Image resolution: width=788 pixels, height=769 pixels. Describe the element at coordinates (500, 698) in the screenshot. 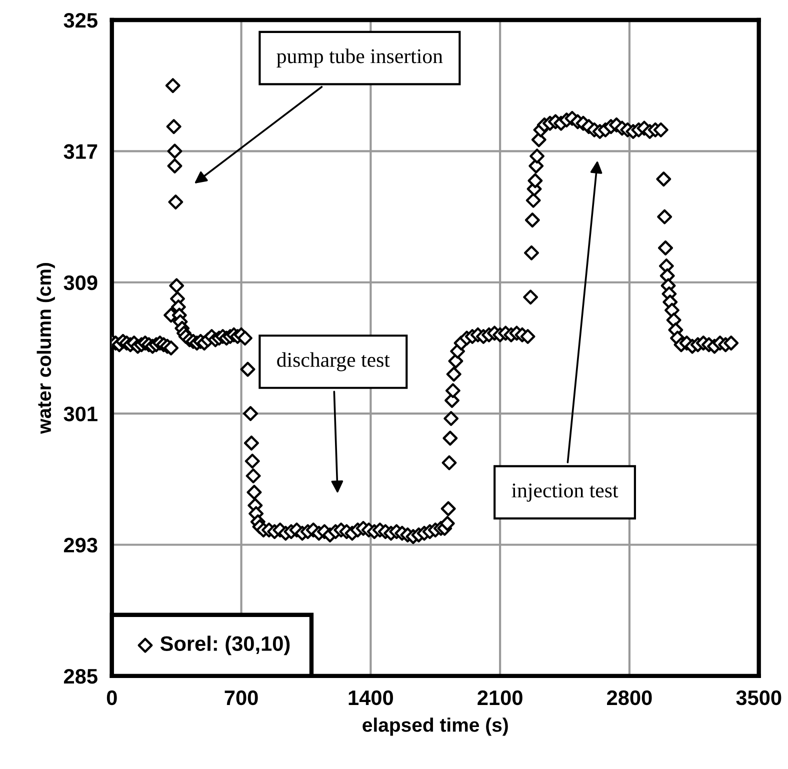

I see `x-tick-label: 2100` at that location.